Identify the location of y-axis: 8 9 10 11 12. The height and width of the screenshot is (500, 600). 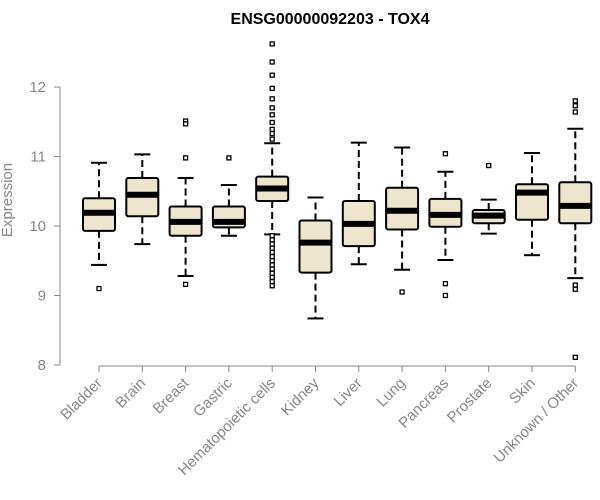
(45, 226).